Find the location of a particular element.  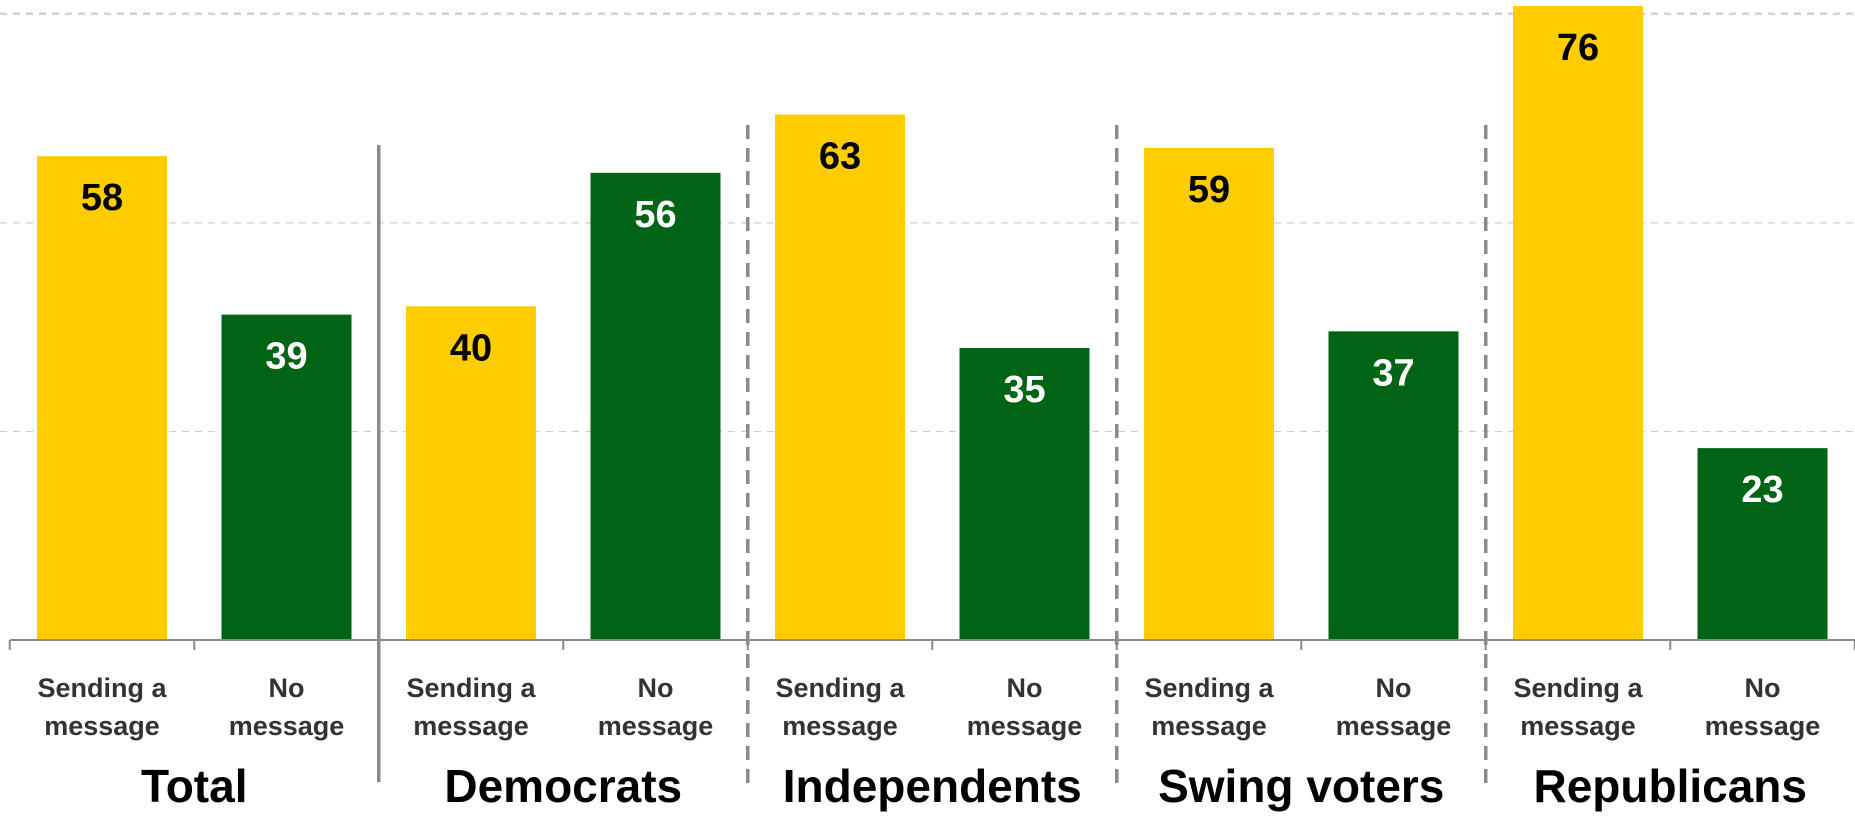

data-label: 40 is located at coordinates (471, 348).